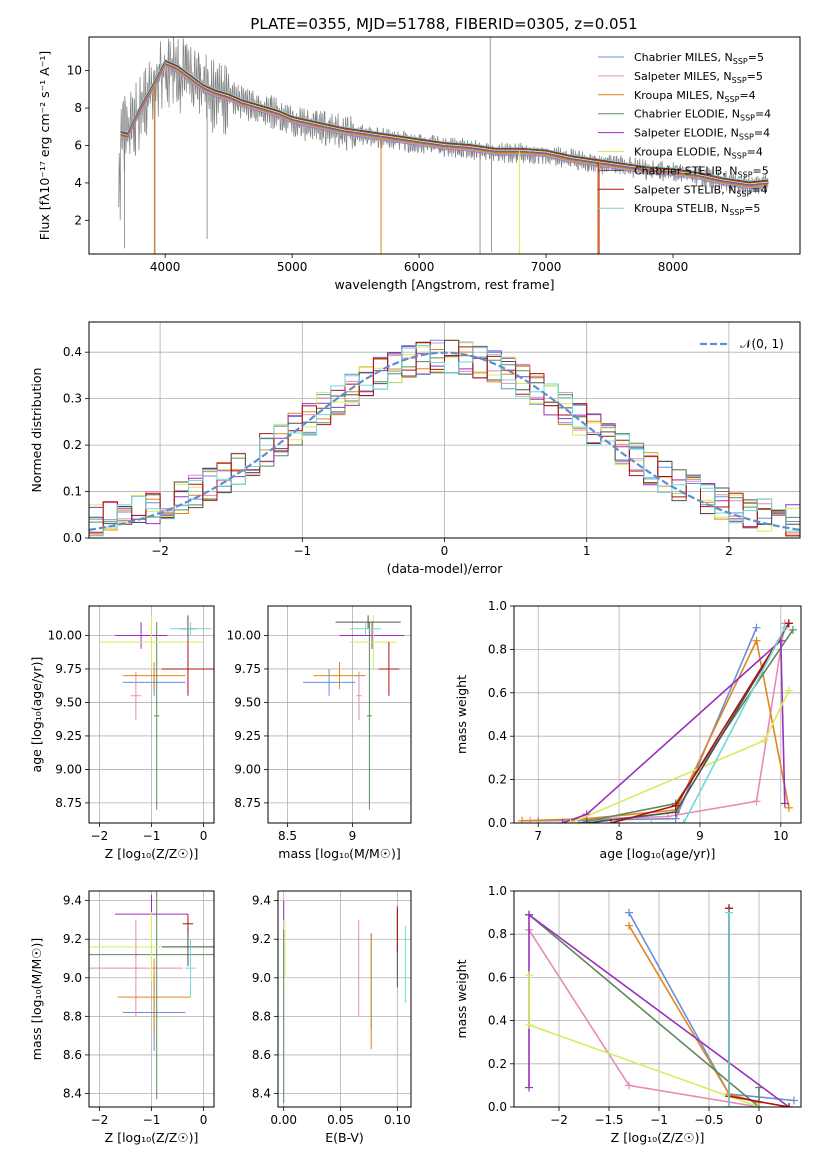 This screenshot has width=819, height=1170. I want to click on y-tick-label: 10, so click(74, 71).